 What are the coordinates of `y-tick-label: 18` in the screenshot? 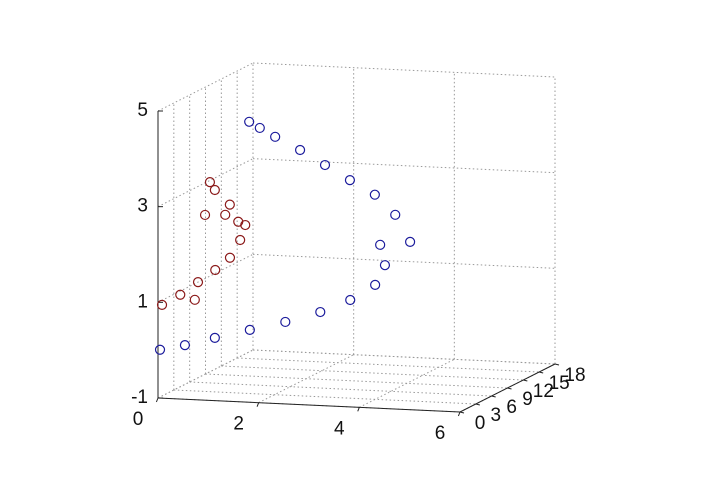 It's located at (574, 375).